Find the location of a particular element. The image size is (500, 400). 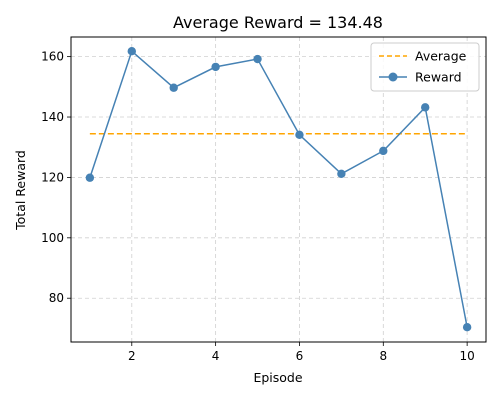

y-tick-label: 140 is located at coordinates (52, 117).